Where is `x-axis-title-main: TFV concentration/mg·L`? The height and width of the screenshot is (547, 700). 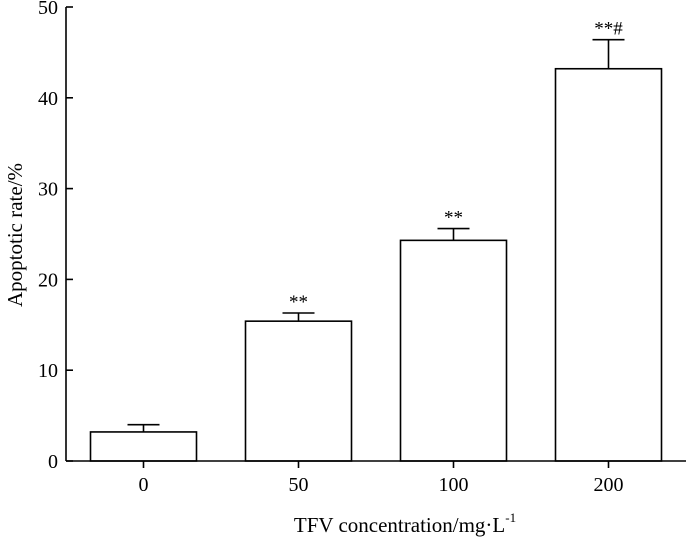
x-axis-title-main: TFV concentration/mg·L is located at coordinates (399, 525).